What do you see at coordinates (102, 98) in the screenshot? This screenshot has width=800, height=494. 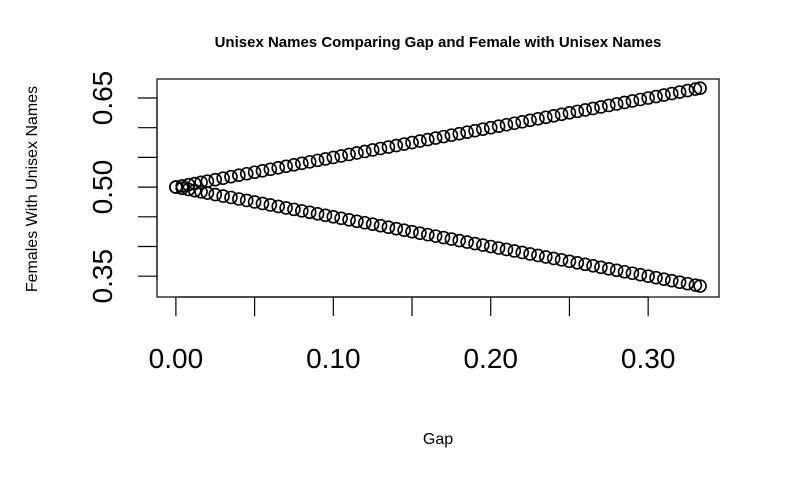 I see `y-tick-label: 0.65` at bounding box center [102, 98].